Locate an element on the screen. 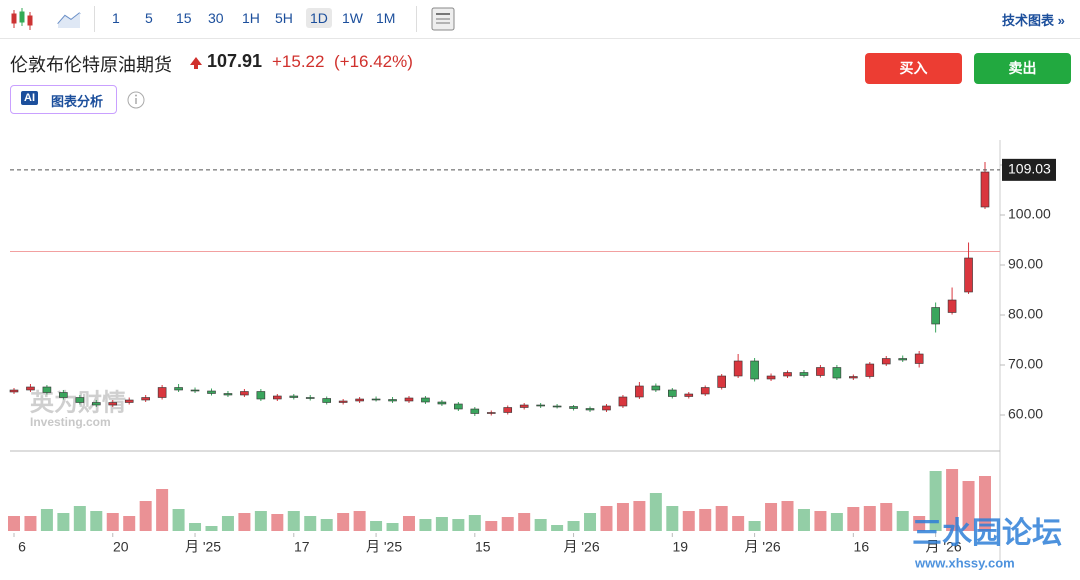 The height and width of the screenshot is (580, 1080). interval: 1H is located at coordinates (251, 18).